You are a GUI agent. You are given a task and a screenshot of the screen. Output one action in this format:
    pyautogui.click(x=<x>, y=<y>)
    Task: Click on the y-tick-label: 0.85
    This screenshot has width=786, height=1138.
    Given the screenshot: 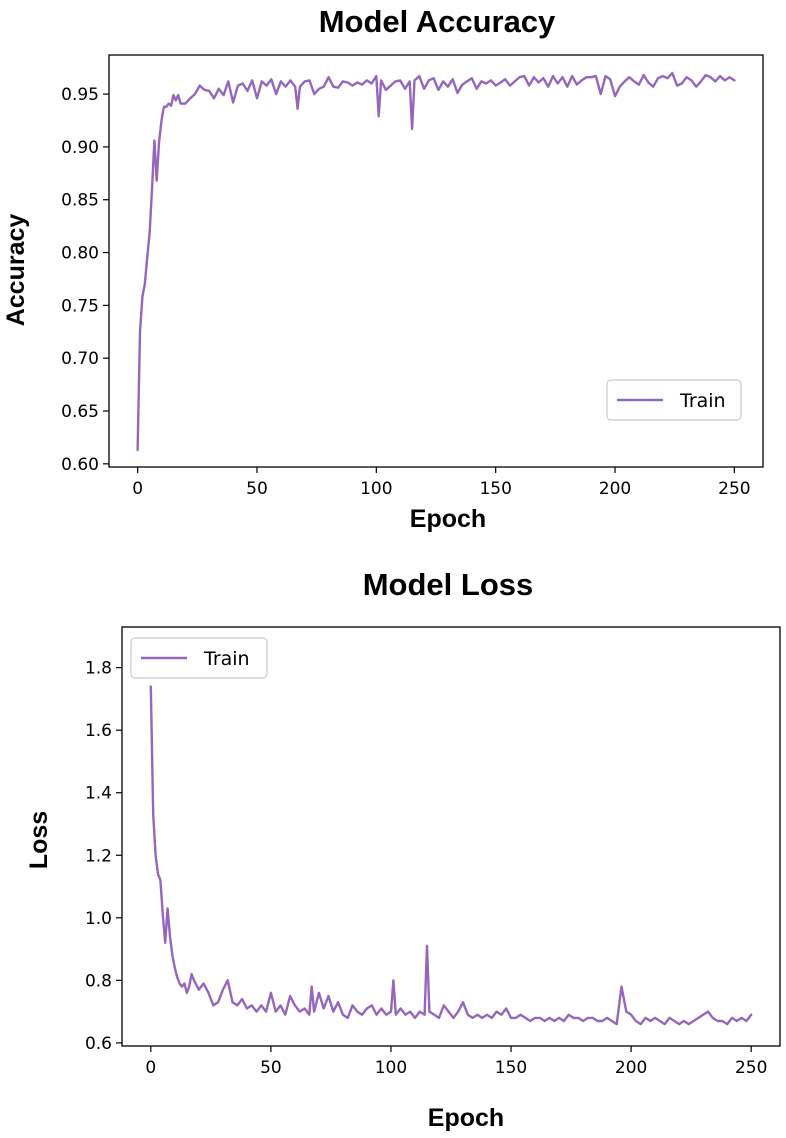 What is the action you would take?
    pyautogui.click(x=80, y=201)
    